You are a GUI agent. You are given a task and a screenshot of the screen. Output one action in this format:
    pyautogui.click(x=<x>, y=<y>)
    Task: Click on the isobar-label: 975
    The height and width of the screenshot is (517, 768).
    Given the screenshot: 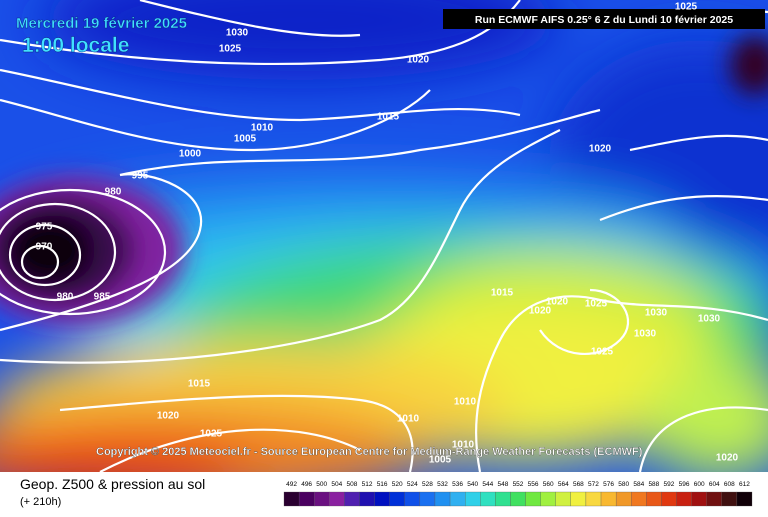 What is the action you would take?
    pyautogui.click(x=44, y=227)
    